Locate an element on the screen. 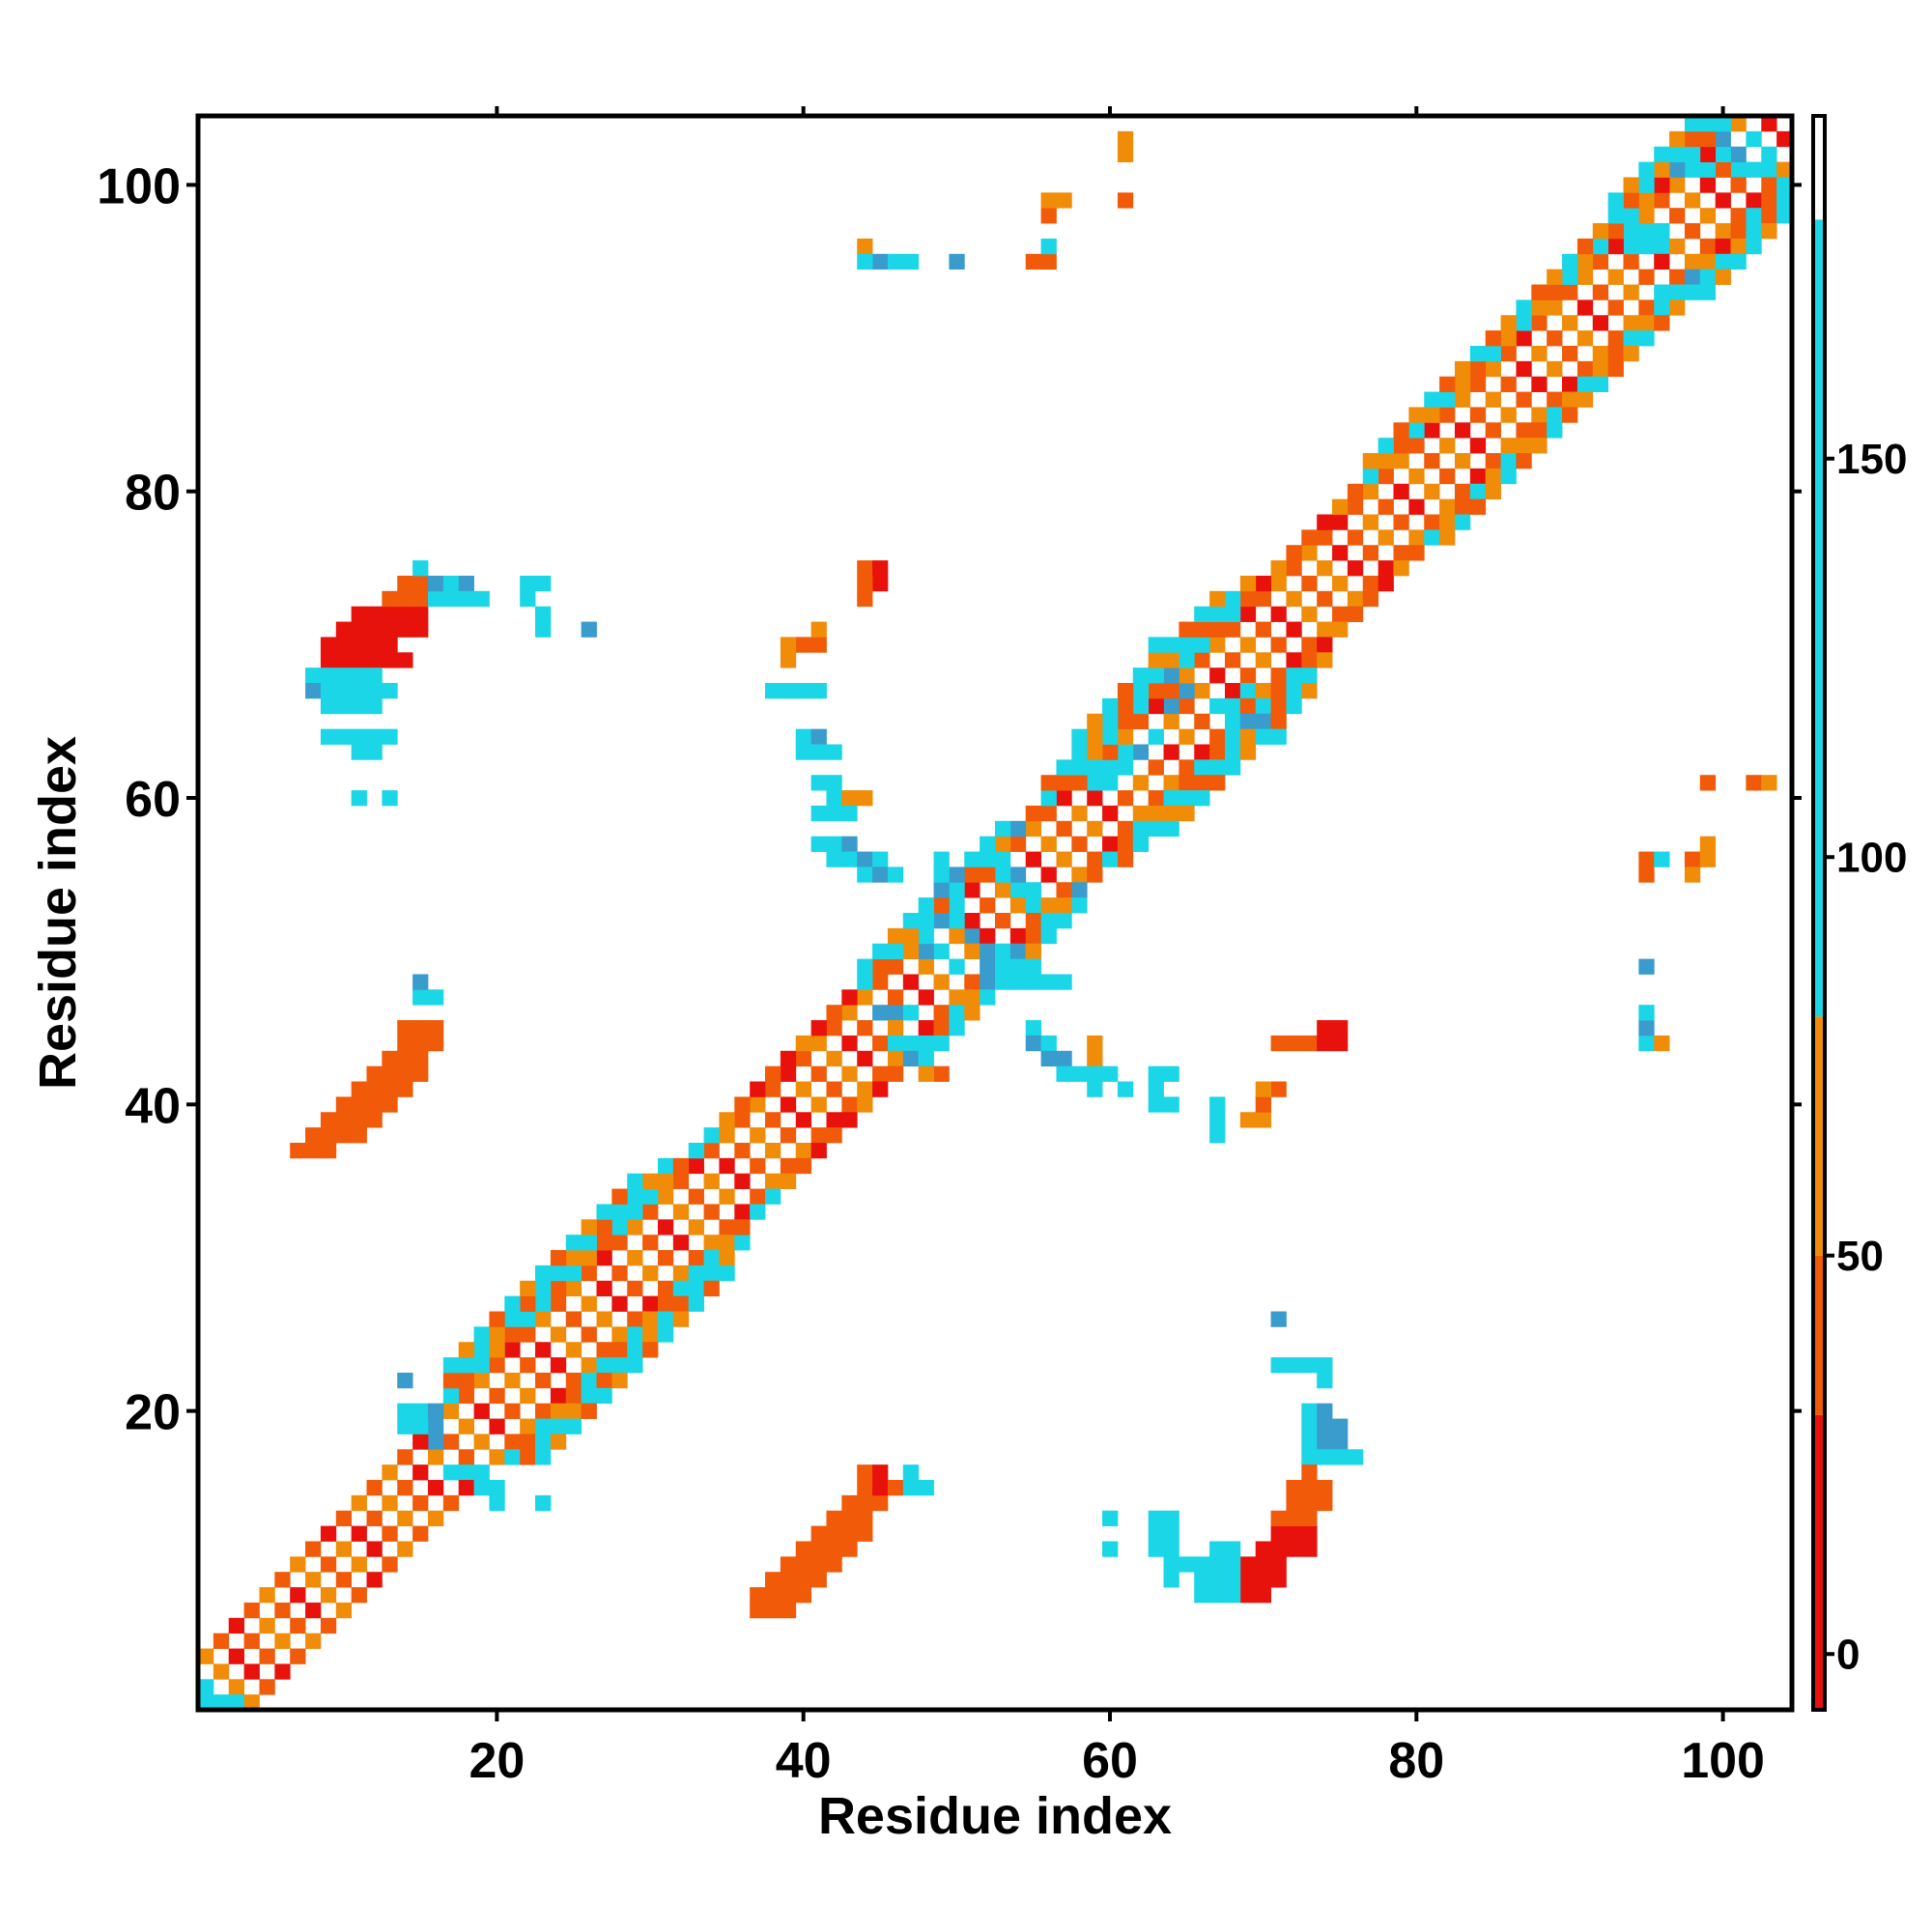  colorbar-band is located at coordinates (1819, 168).